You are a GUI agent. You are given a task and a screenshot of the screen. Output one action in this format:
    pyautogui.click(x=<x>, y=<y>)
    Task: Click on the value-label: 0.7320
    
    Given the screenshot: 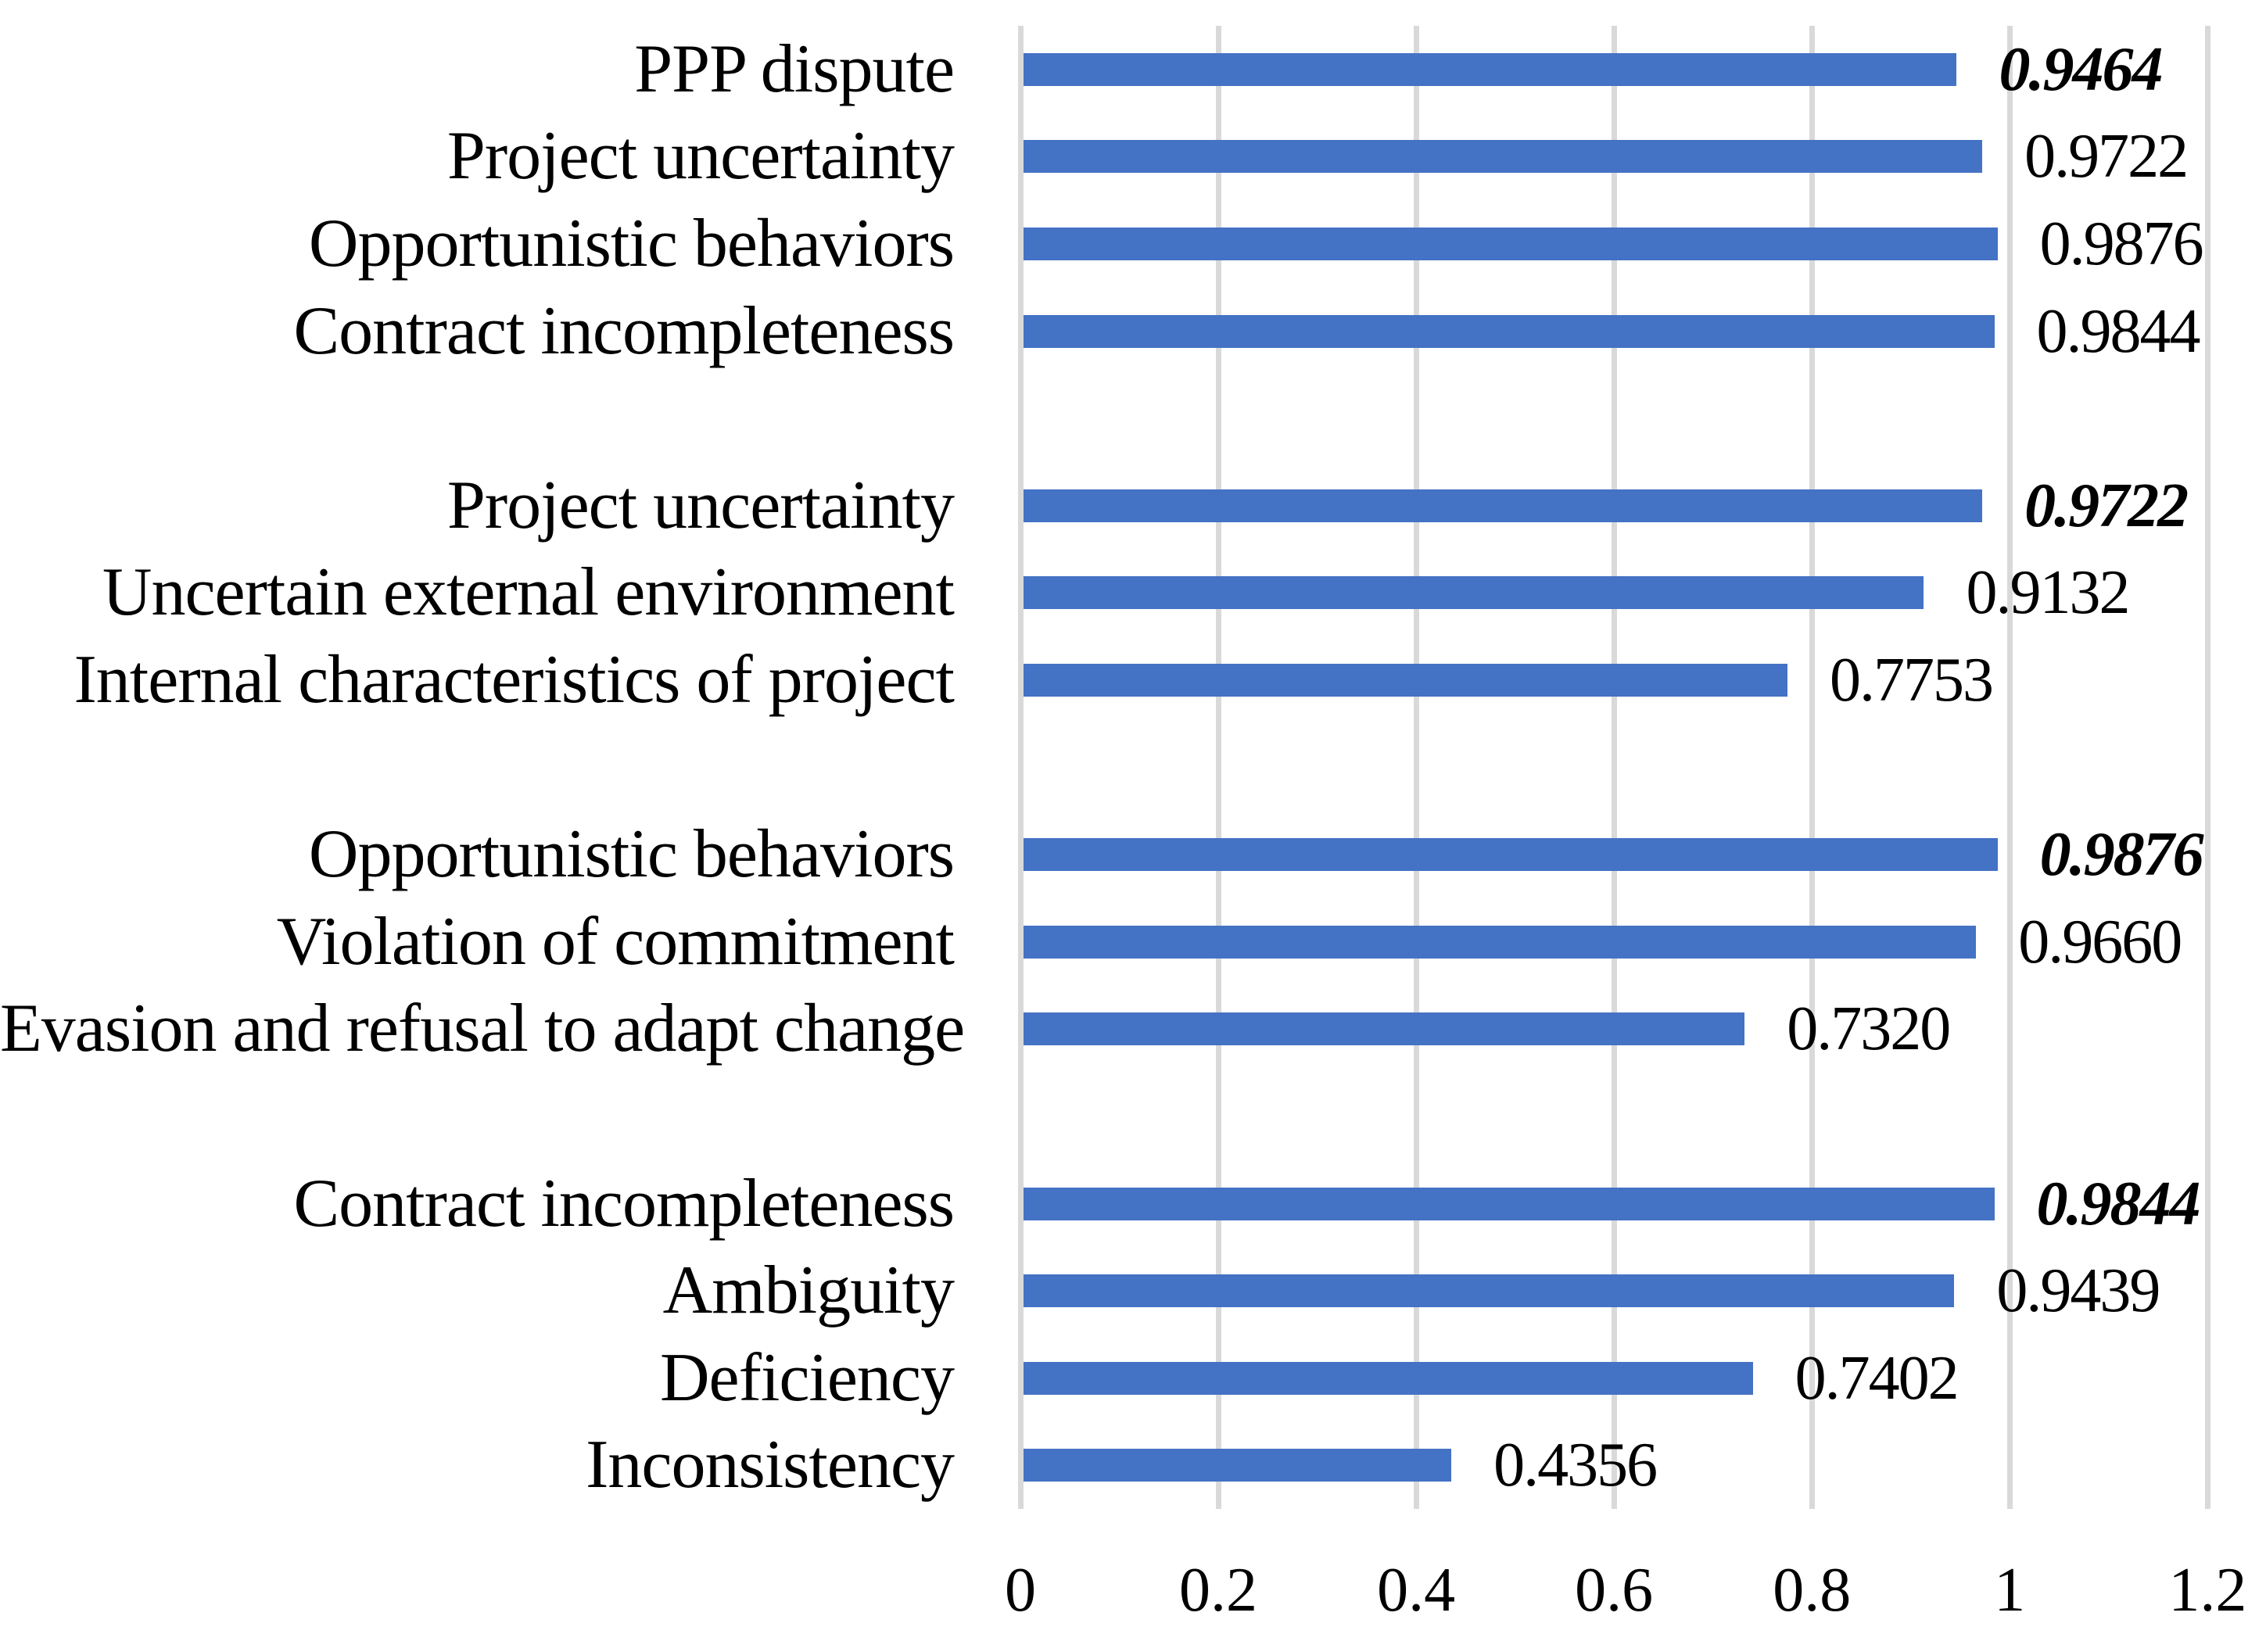 What is the action you would take?
    pyautogui.click(x=1869, y=1029)
    